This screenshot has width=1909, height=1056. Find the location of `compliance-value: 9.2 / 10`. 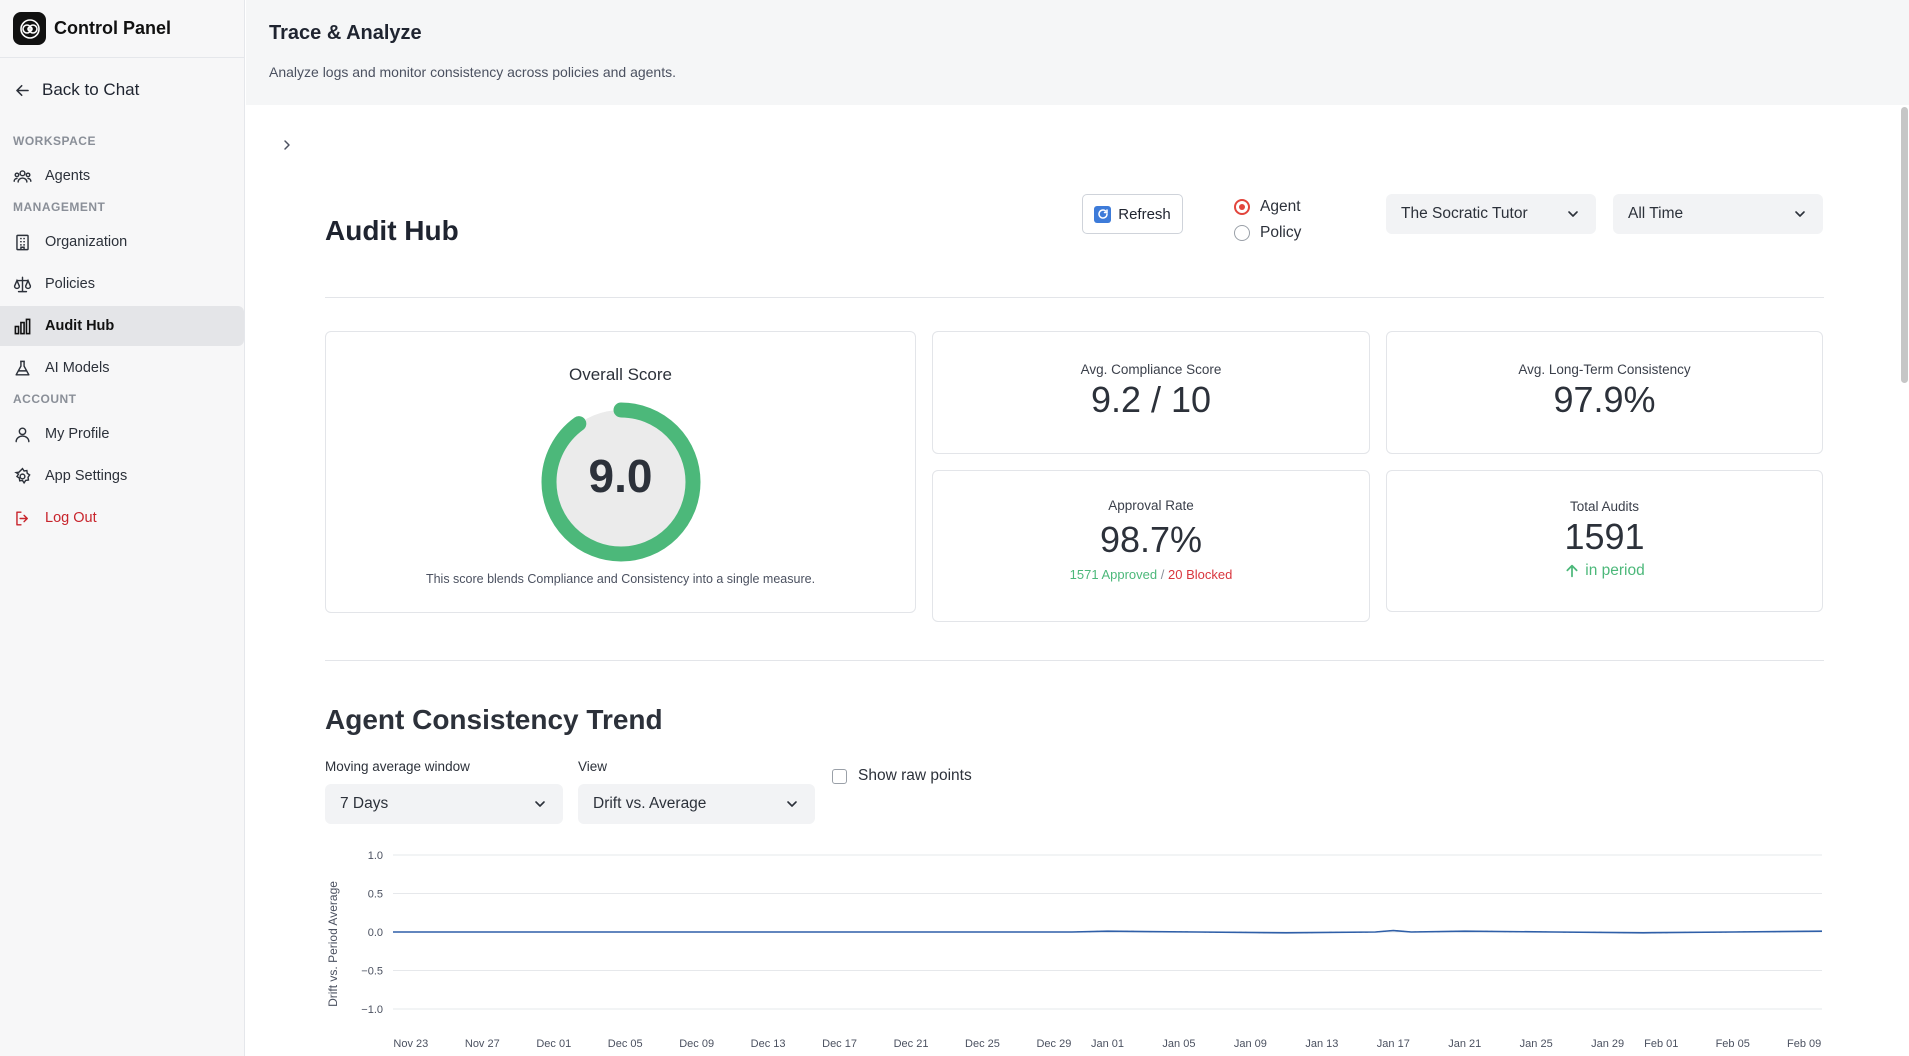

compliance-value: 9.2 / 10 is located at coordinates (1151, 399).